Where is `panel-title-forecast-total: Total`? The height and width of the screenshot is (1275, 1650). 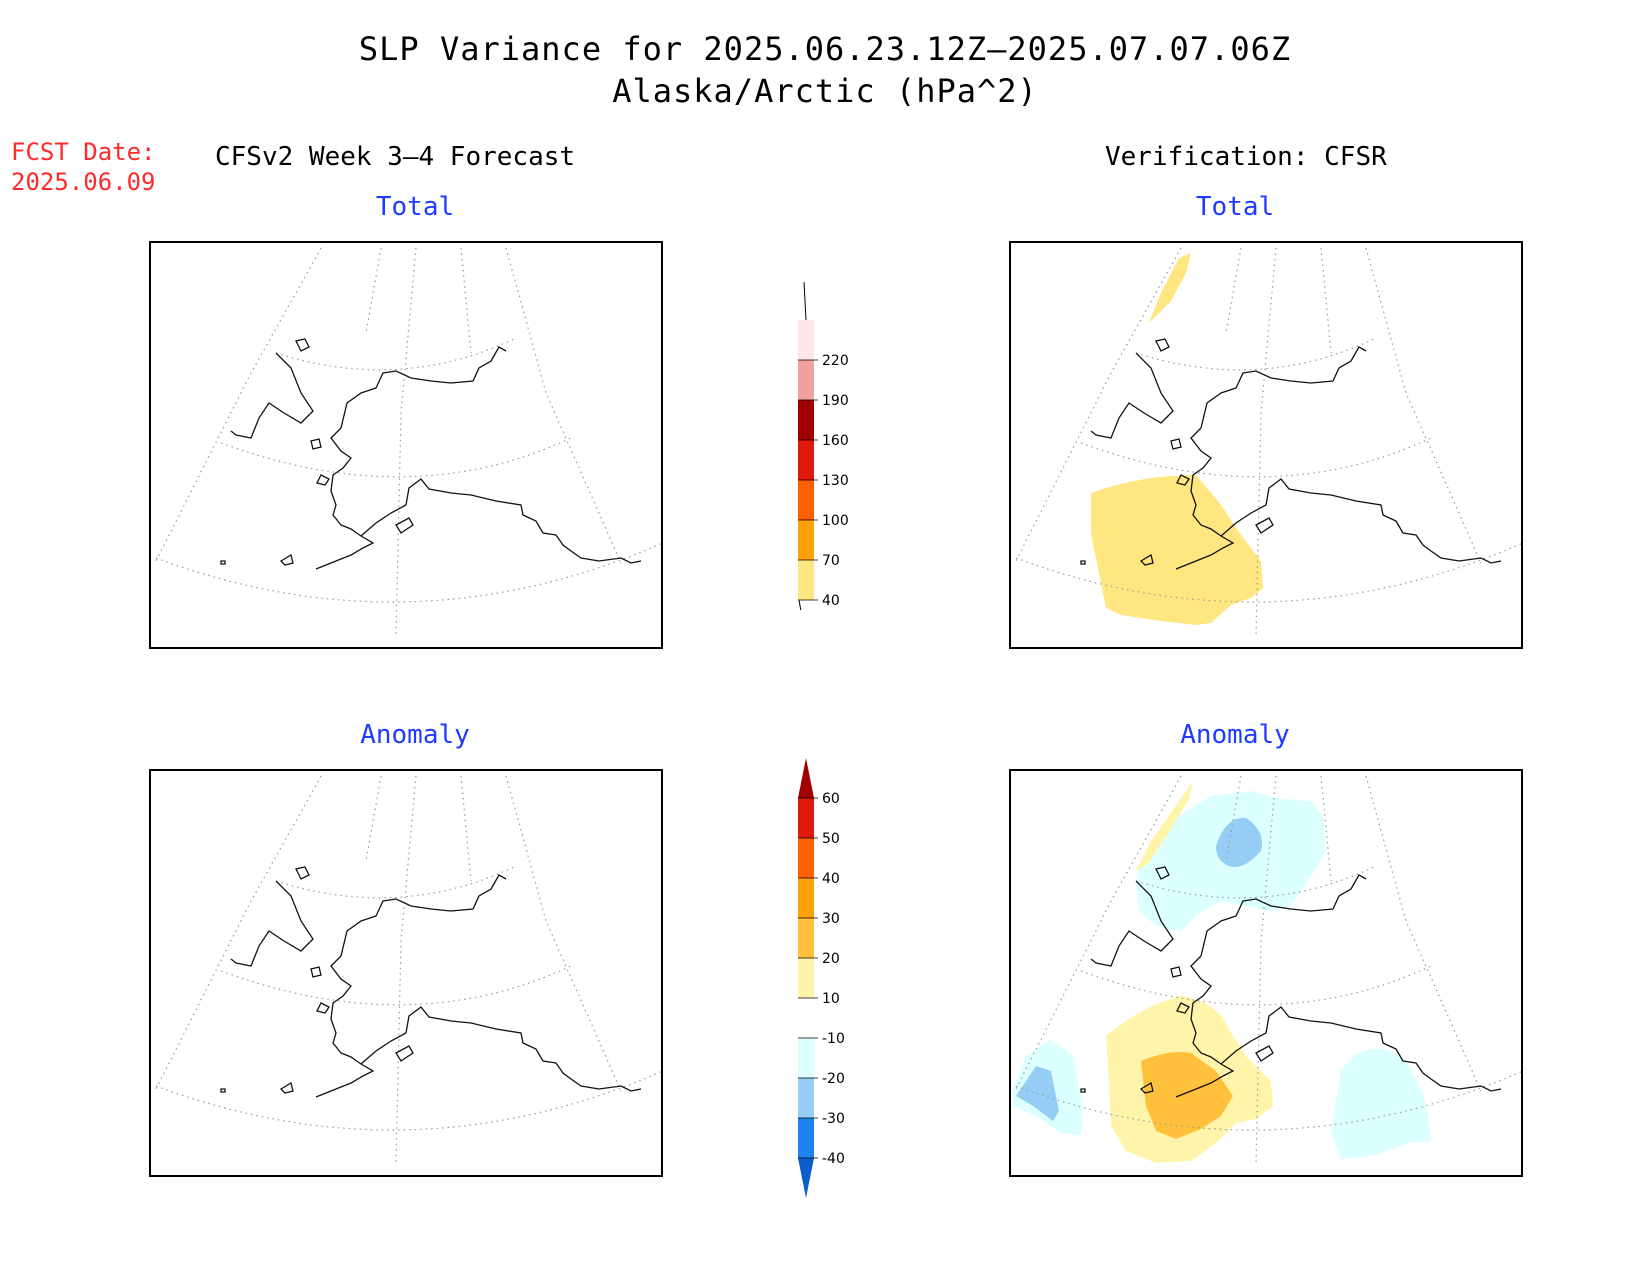 panel-title-forecast-total: Total is located at coordinates (415, 207).